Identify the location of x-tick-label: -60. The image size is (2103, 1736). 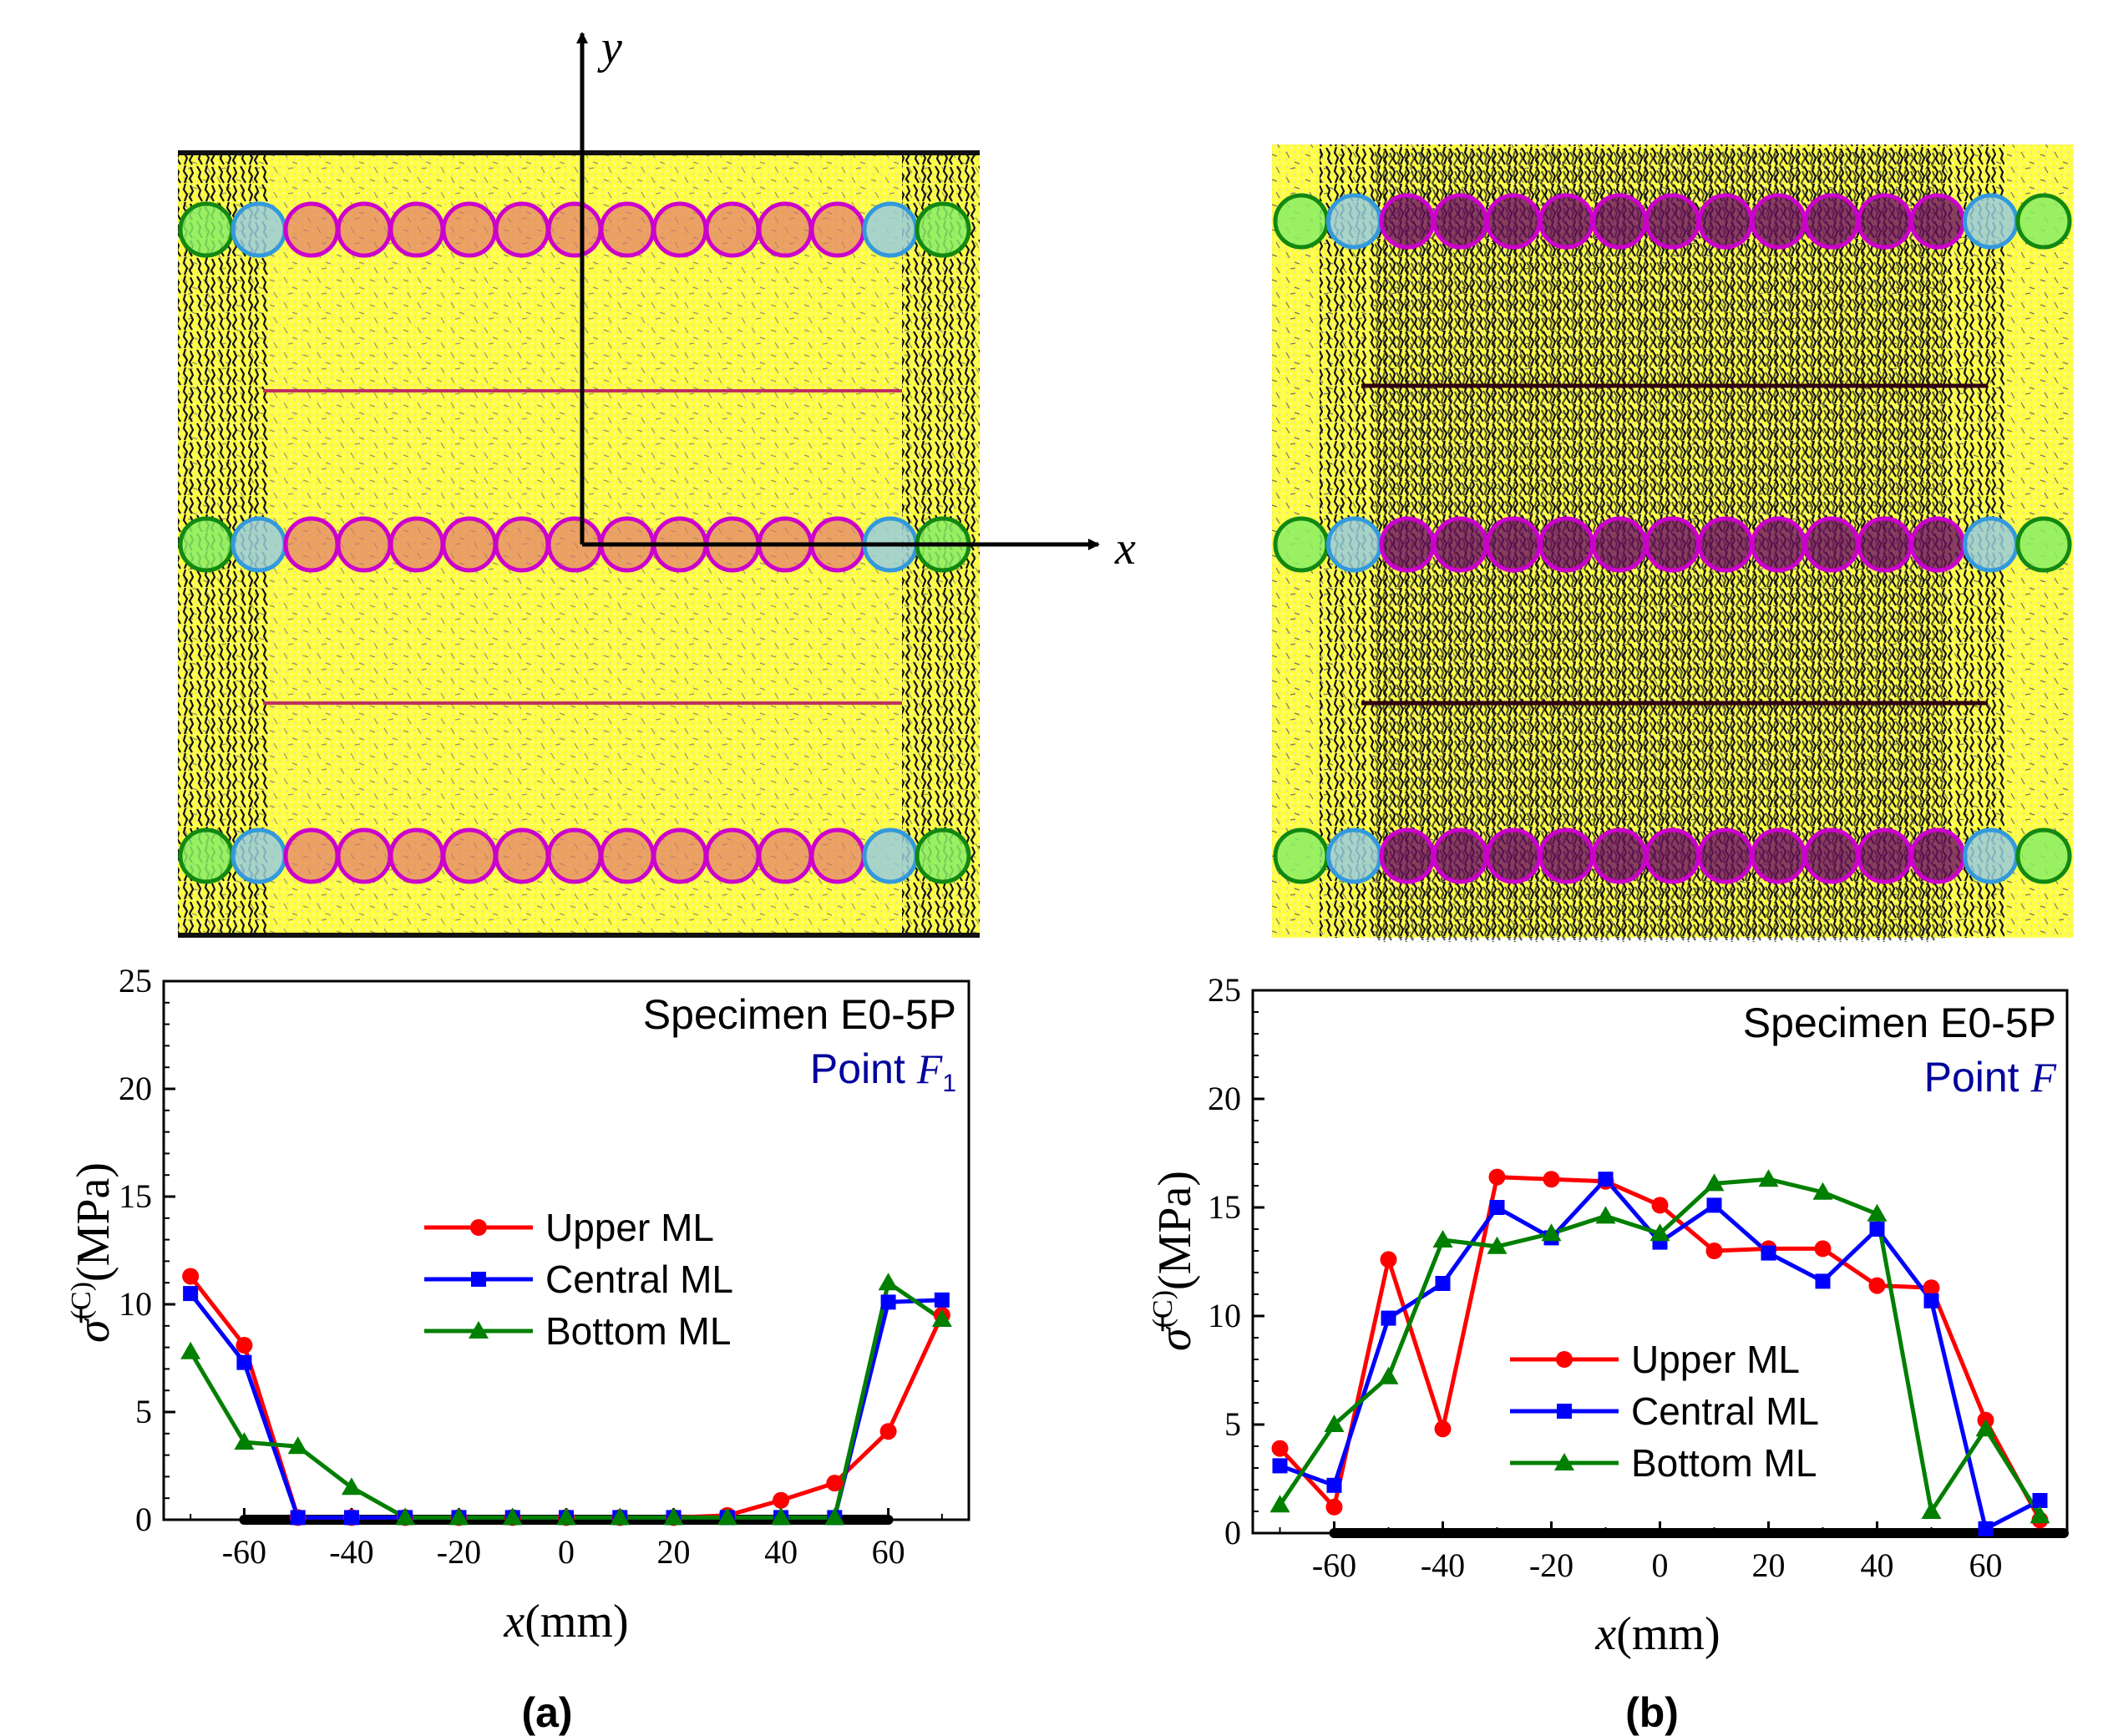
(244, 1552).